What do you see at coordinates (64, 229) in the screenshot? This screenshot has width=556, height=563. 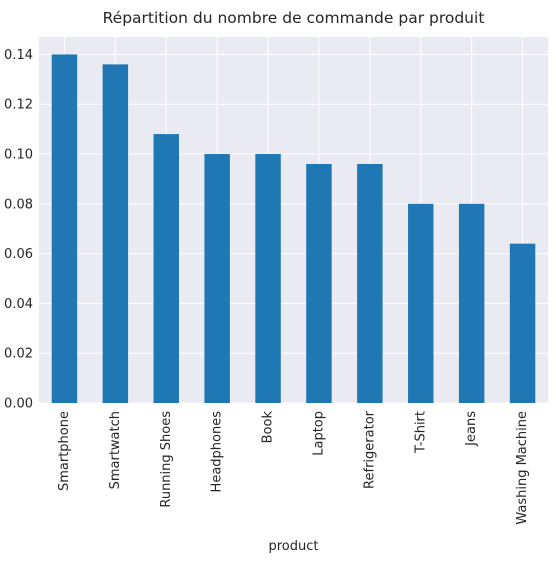 I see `bar-smartphone` at bounding box center [64, 229].